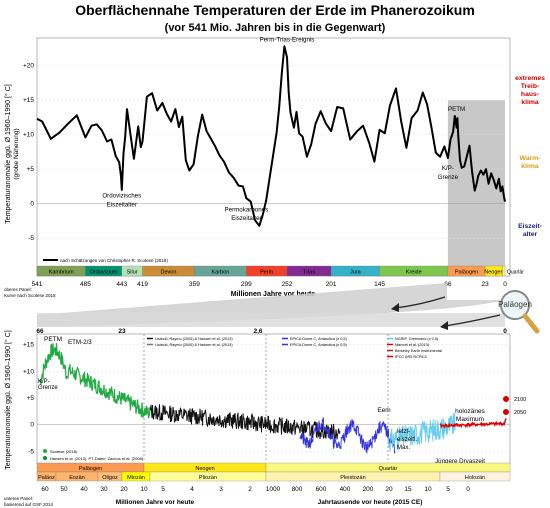 This screenshot has height=508, width=550. Describe the element at coordinates (530, 86) in the screenshot. I see `climate-label-0: Treib-` at that location.